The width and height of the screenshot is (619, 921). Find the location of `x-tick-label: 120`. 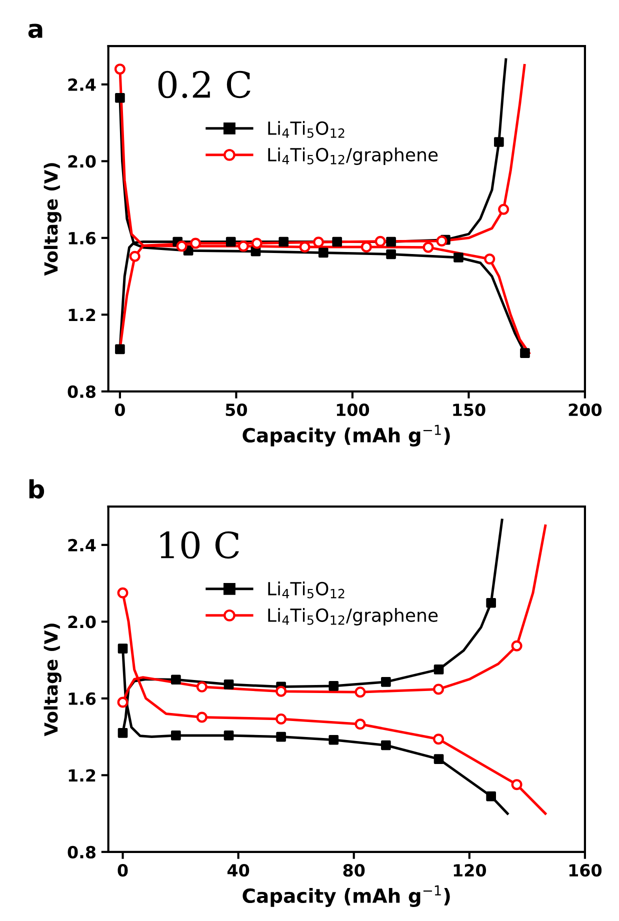

x-tick-label: 120 is located at coordinates (470, 870).